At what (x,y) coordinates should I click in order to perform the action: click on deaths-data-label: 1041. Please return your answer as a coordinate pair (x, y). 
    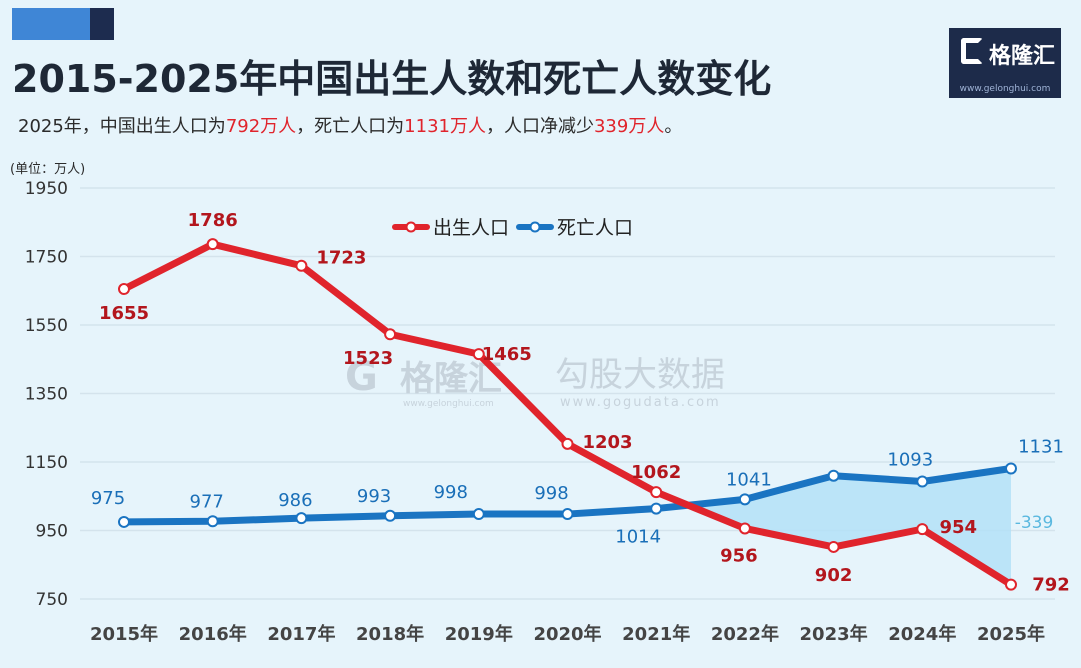
    Looking at the image, I should click on (749, 479).